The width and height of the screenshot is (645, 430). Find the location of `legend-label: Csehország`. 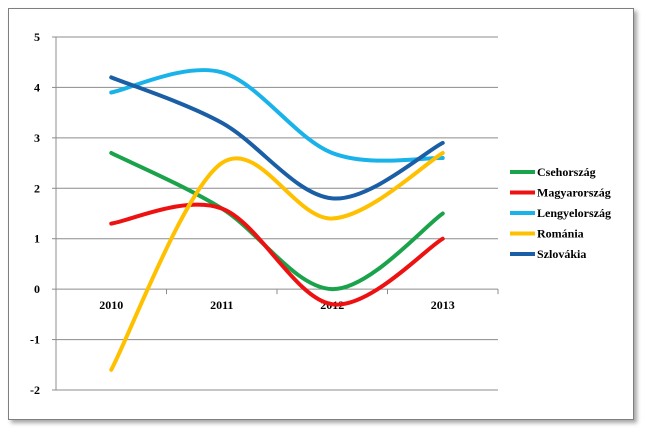

legend-label: Csehország is located at coordinates (566, 172).